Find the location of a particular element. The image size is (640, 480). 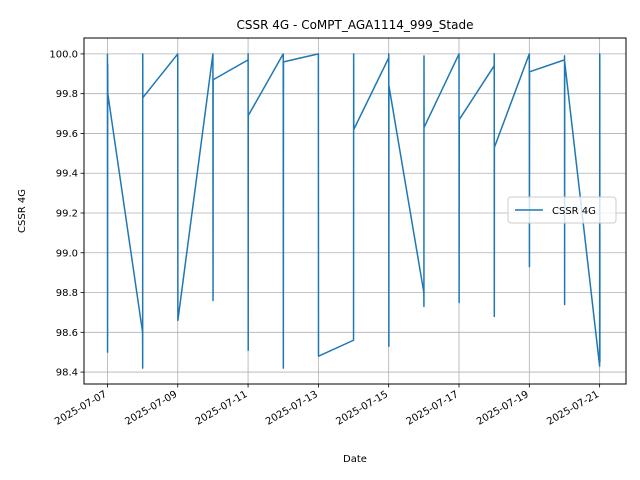

legend-box is located at coordinates (562, 210).